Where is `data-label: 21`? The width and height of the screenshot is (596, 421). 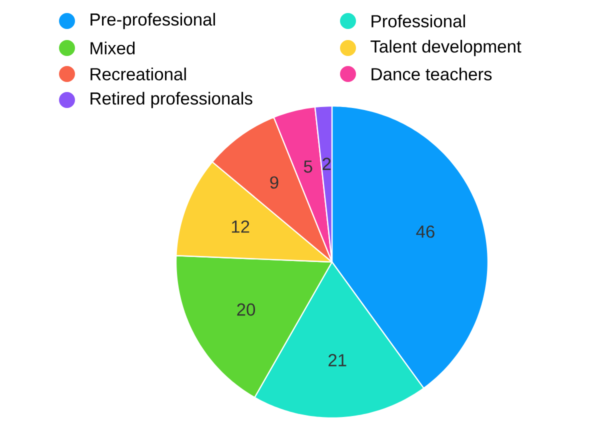 data-label: 21 is located at coordinates (337, 360).